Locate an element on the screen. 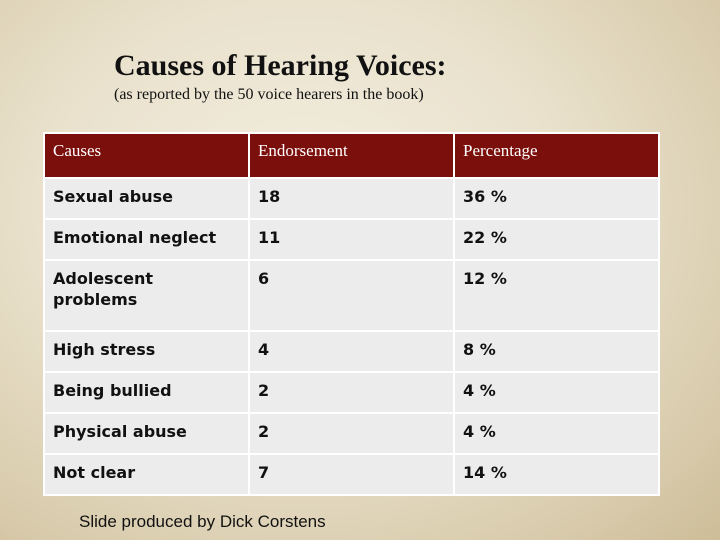 Image resolution: width=720 pixels, height=540 pixels. table-row: Adolescent problems 6 12 % is located at coordinates (351, 295).